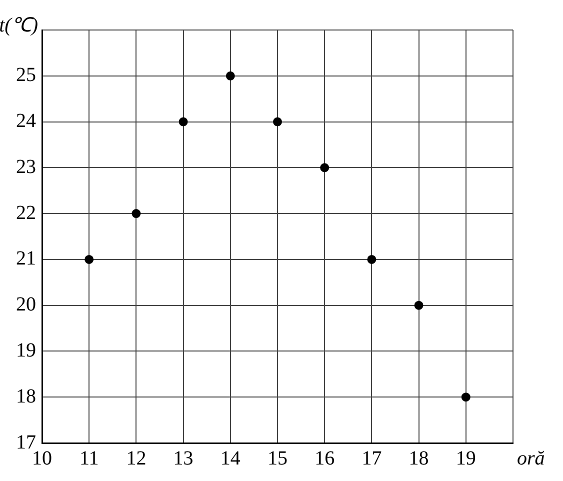 This screenshot has width=563, height=481. I want to click on x-tick-label: 13, so click(183, 458).